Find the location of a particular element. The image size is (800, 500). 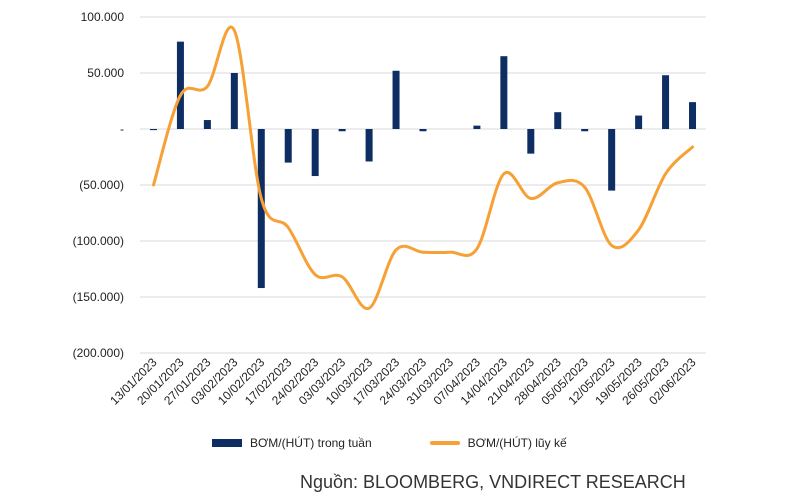

legend-item-line: BƠM/(HÚT) lũy kế is located at coordinates (498, 443).